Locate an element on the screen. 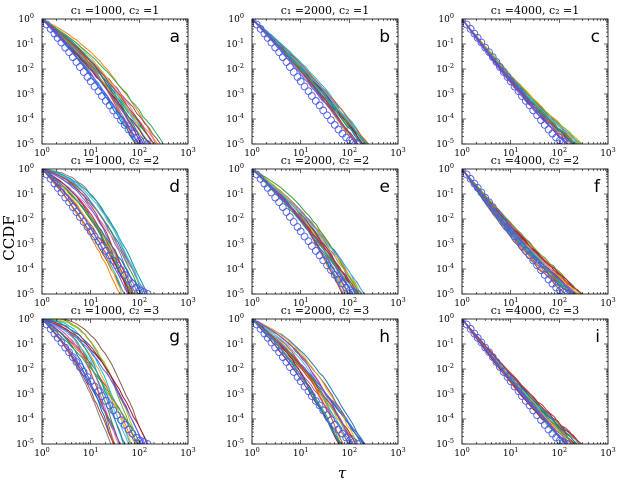 This screenshot has height=483, width=623. circle-series is located at coordinates (307, 231).